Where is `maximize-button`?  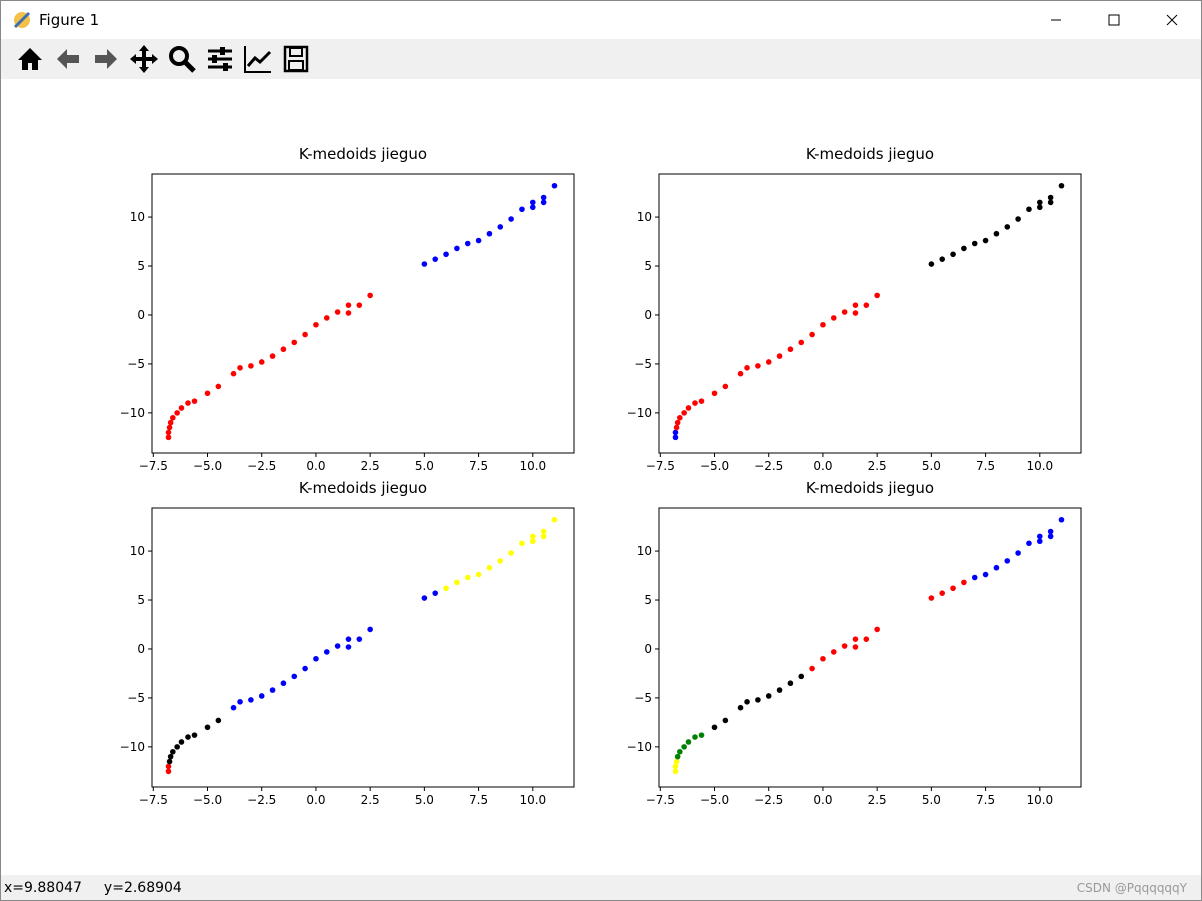 maximize-button is located at coordinates (1114, 20).